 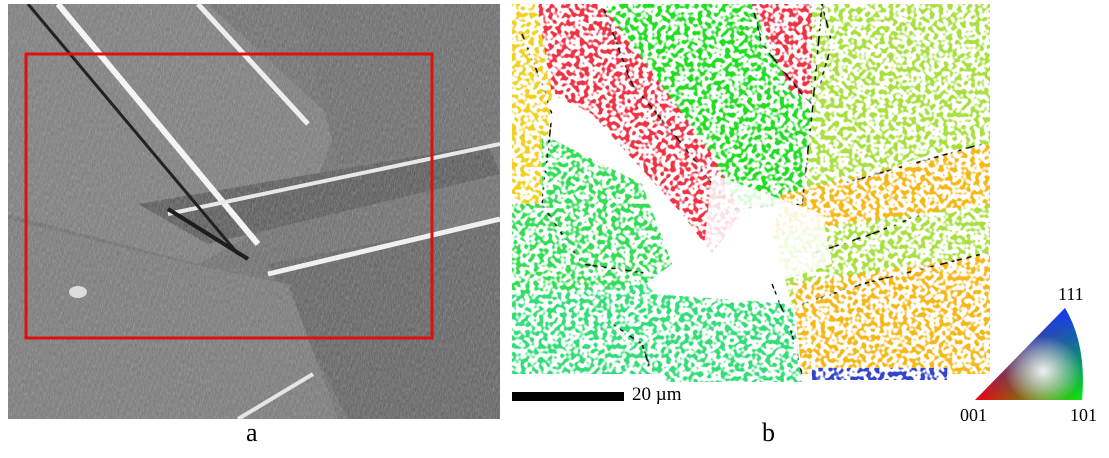 What do you see at coordinates (657, 394) in the screenshot?
I see `scale-bar-label: 20 µm` at bounding box center [657, 394].